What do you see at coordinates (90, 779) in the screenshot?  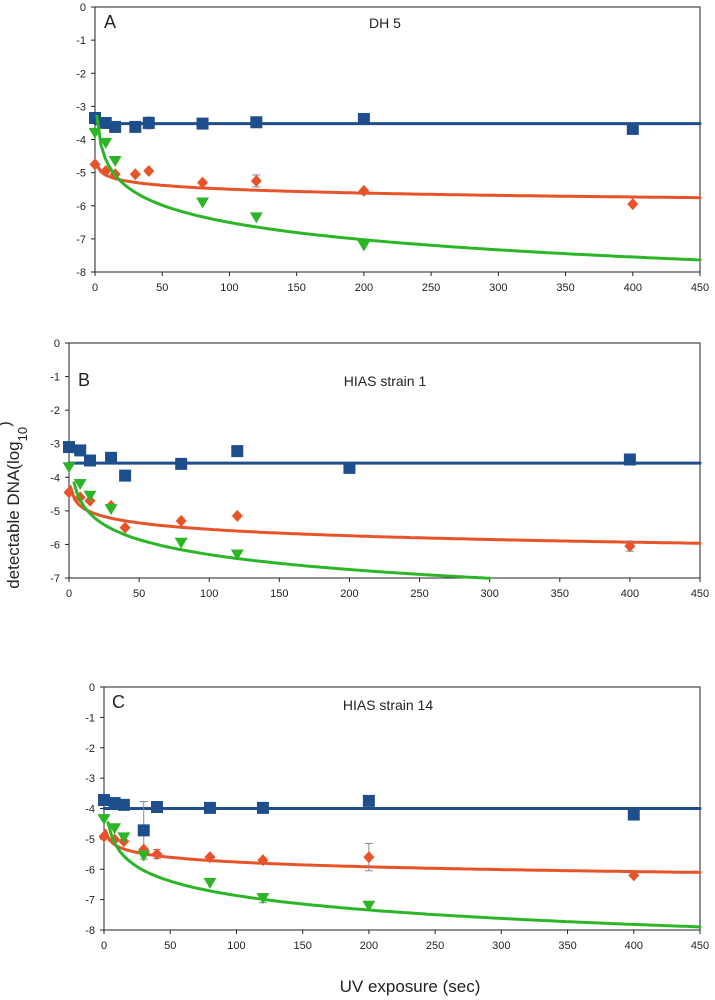 I see `panel-c-y-tick-label: -3` at bounding box center [90, 779].